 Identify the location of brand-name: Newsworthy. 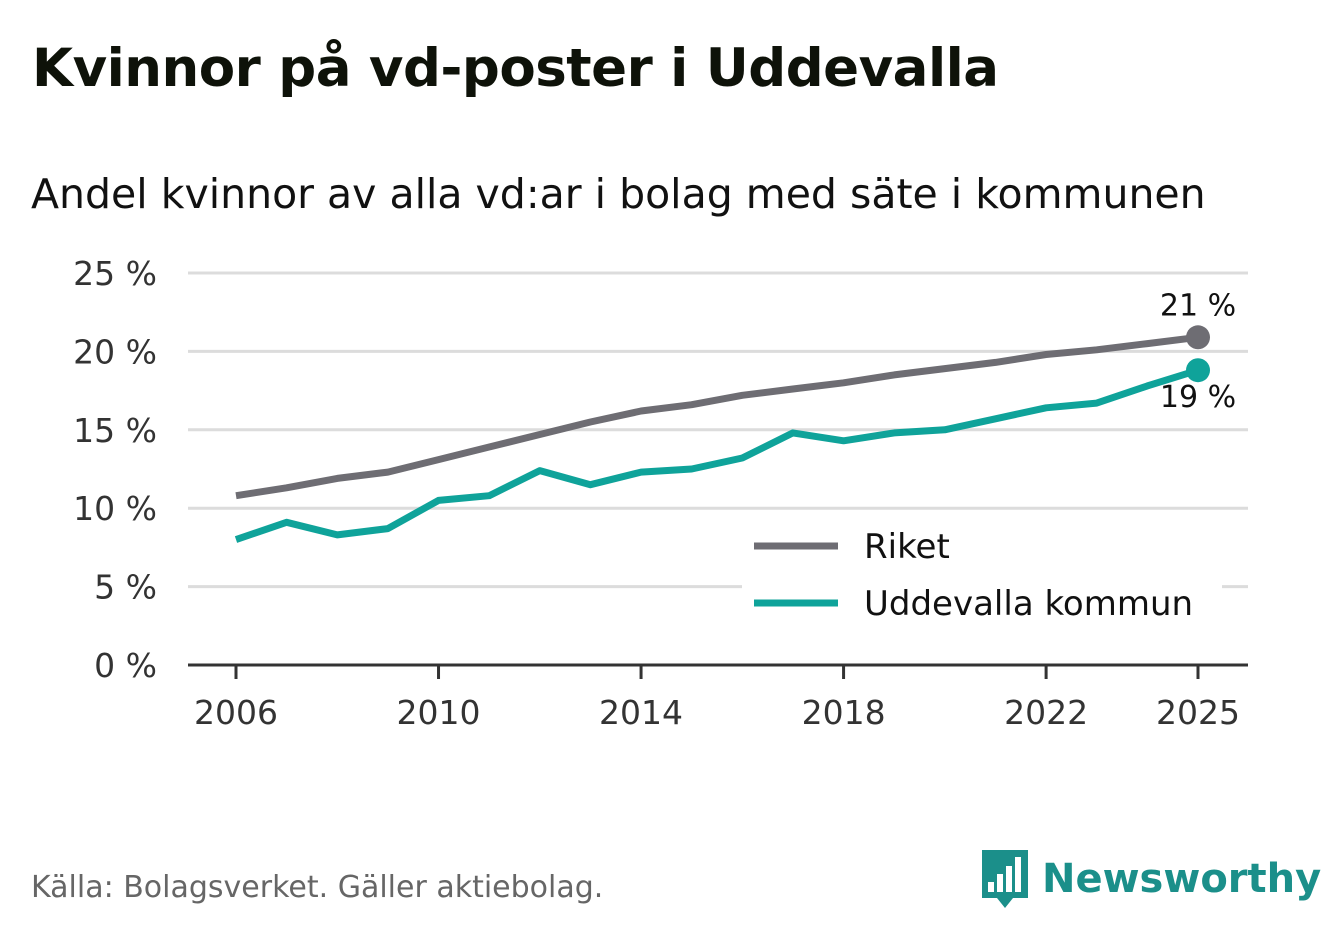
(1182, 879).